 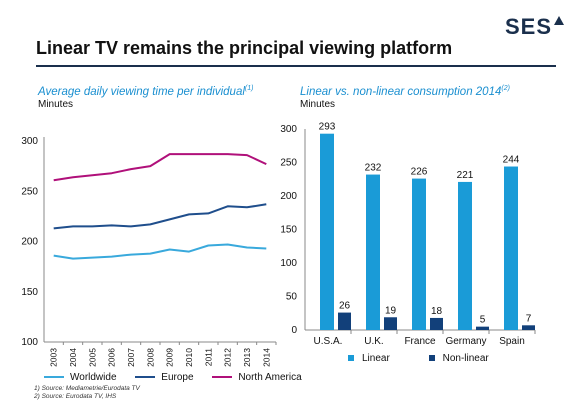 What do you see at coordinates (458, 358) in the screenshot?
I see `legend-item-non-linear: Non-linear` at bounding box center [458, 358].